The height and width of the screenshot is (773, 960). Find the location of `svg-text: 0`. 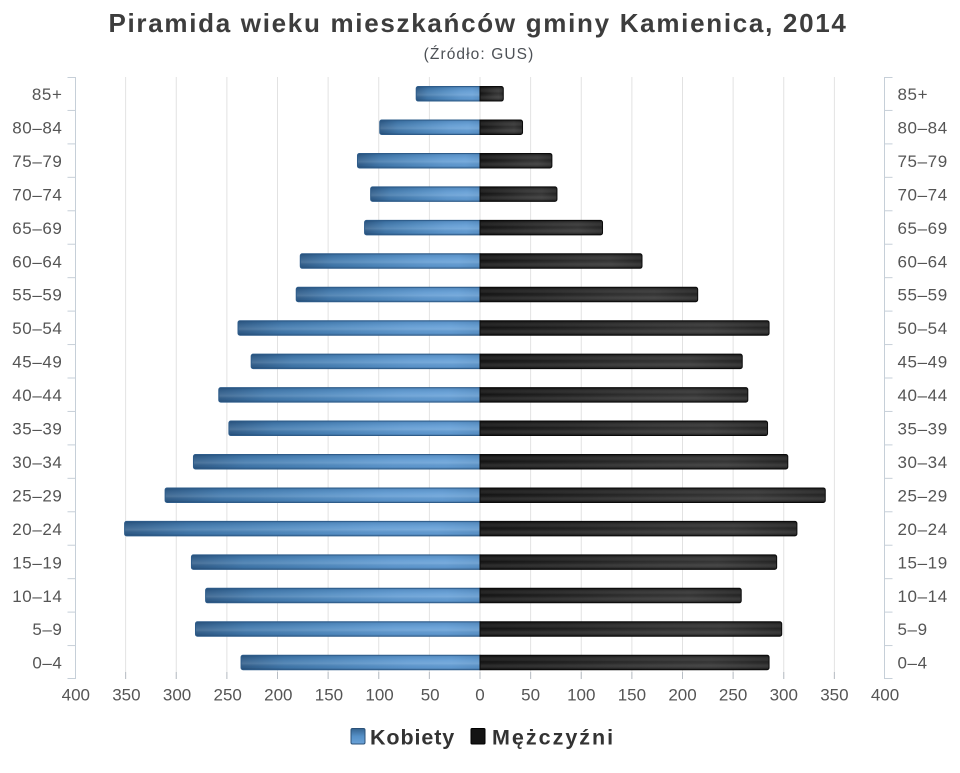

svg-text: 0 is located at coordinates (479, 695).